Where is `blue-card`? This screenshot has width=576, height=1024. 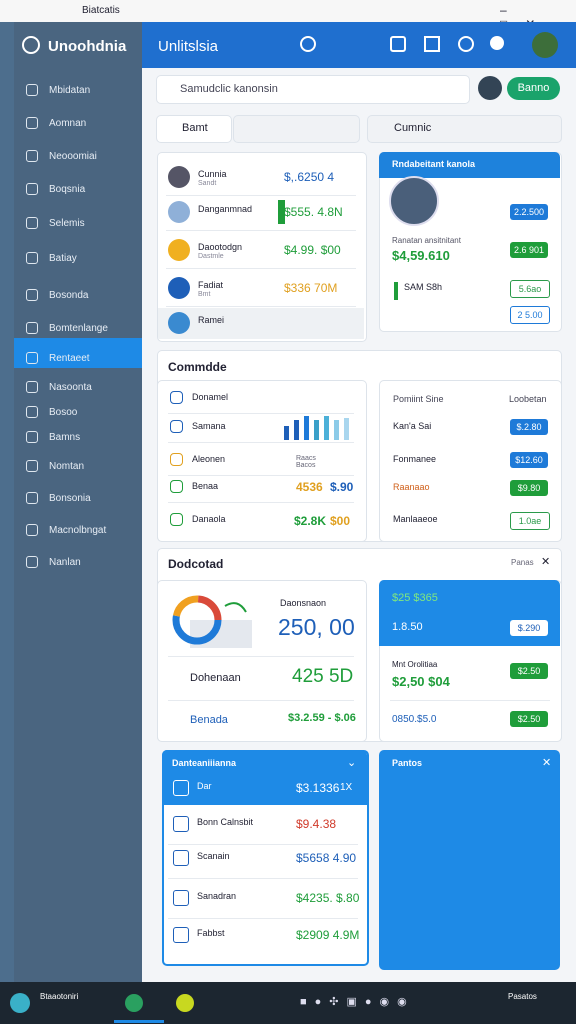 blue-card is located at coordinates (469, 860).